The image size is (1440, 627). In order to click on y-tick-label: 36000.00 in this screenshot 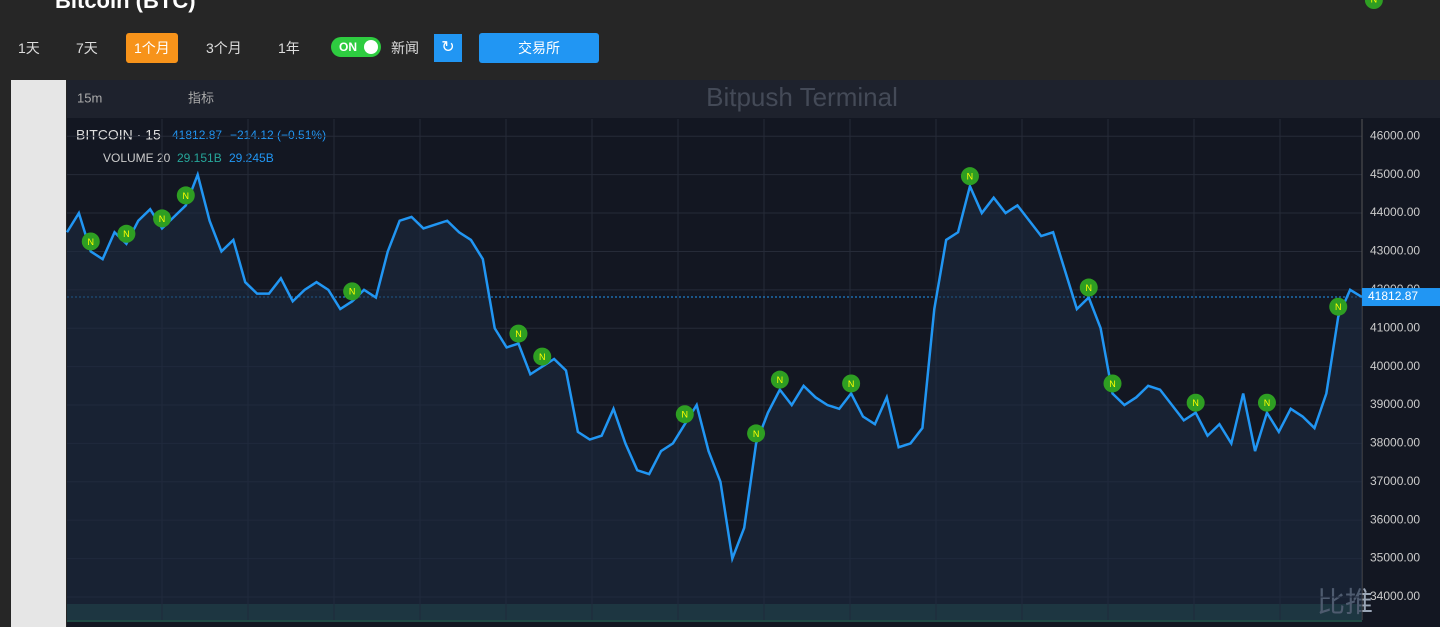, I will do `click(1395, 519)`.